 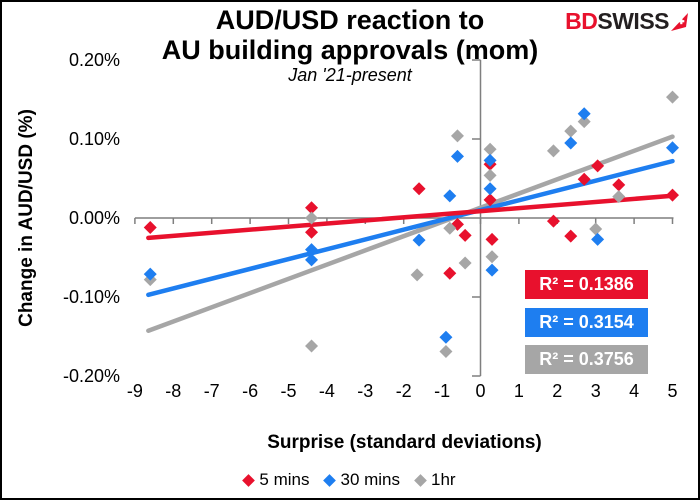 What do you see at coordinates (250, 391) in the screenshot?
I see `svg-text: -6` at bounding box center [250, 391].